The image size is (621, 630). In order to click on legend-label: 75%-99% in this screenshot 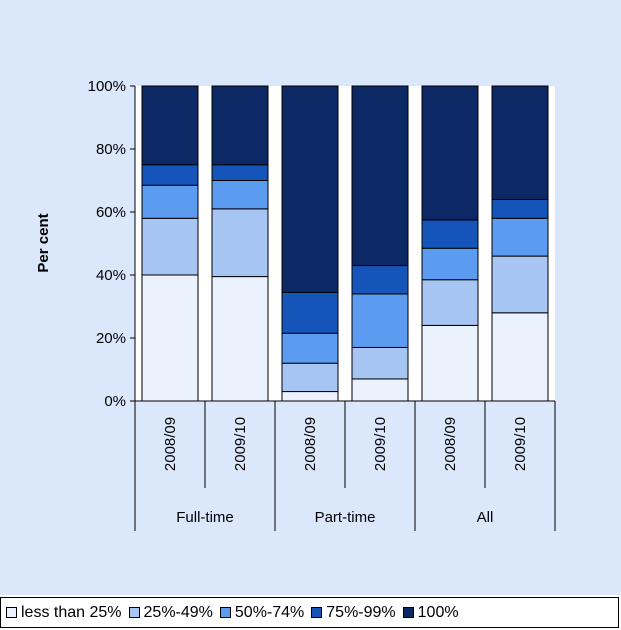, I will do `click(361, 612)`.